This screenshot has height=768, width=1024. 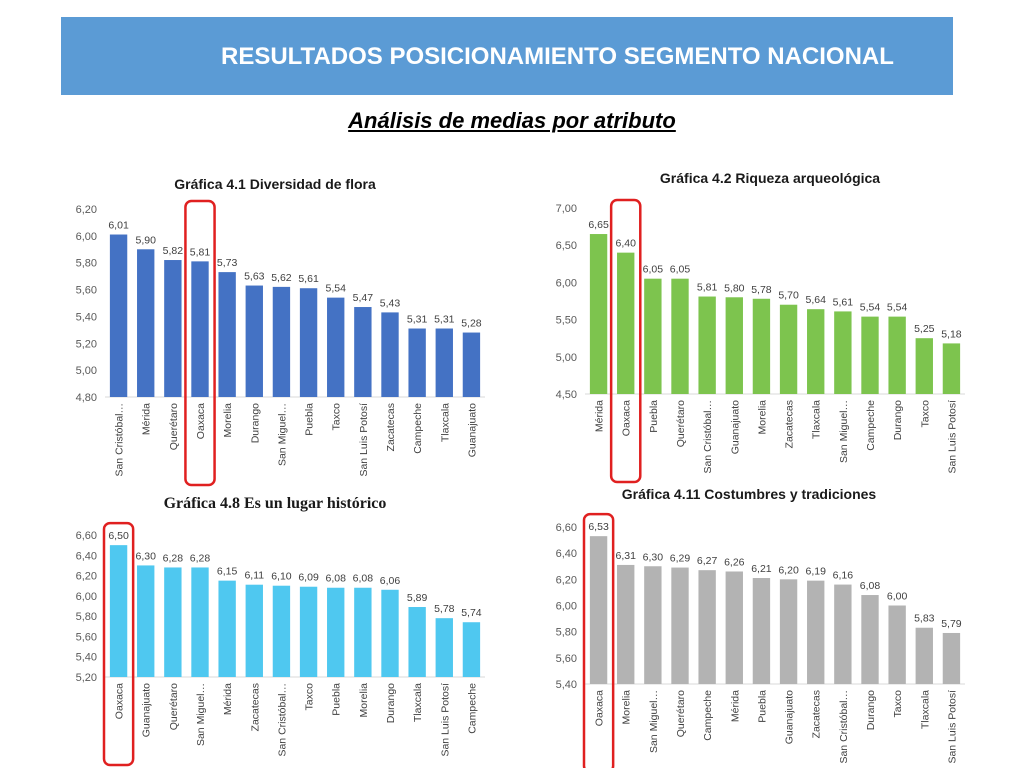 What do you see at coordinates (390, 581) in the screenshot?
I see `data-label: 6,06` at bounding box center [390, 581].